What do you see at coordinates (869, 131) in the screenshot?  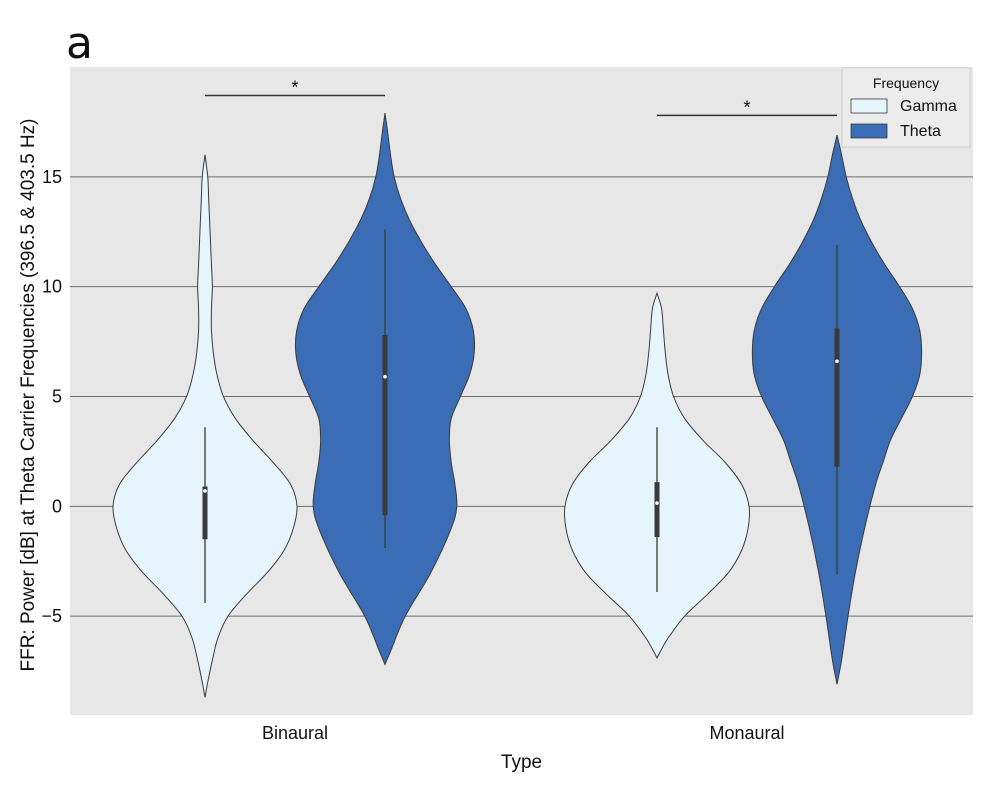 I see `legend-swatch-theta` at bounding box center [869, 131].